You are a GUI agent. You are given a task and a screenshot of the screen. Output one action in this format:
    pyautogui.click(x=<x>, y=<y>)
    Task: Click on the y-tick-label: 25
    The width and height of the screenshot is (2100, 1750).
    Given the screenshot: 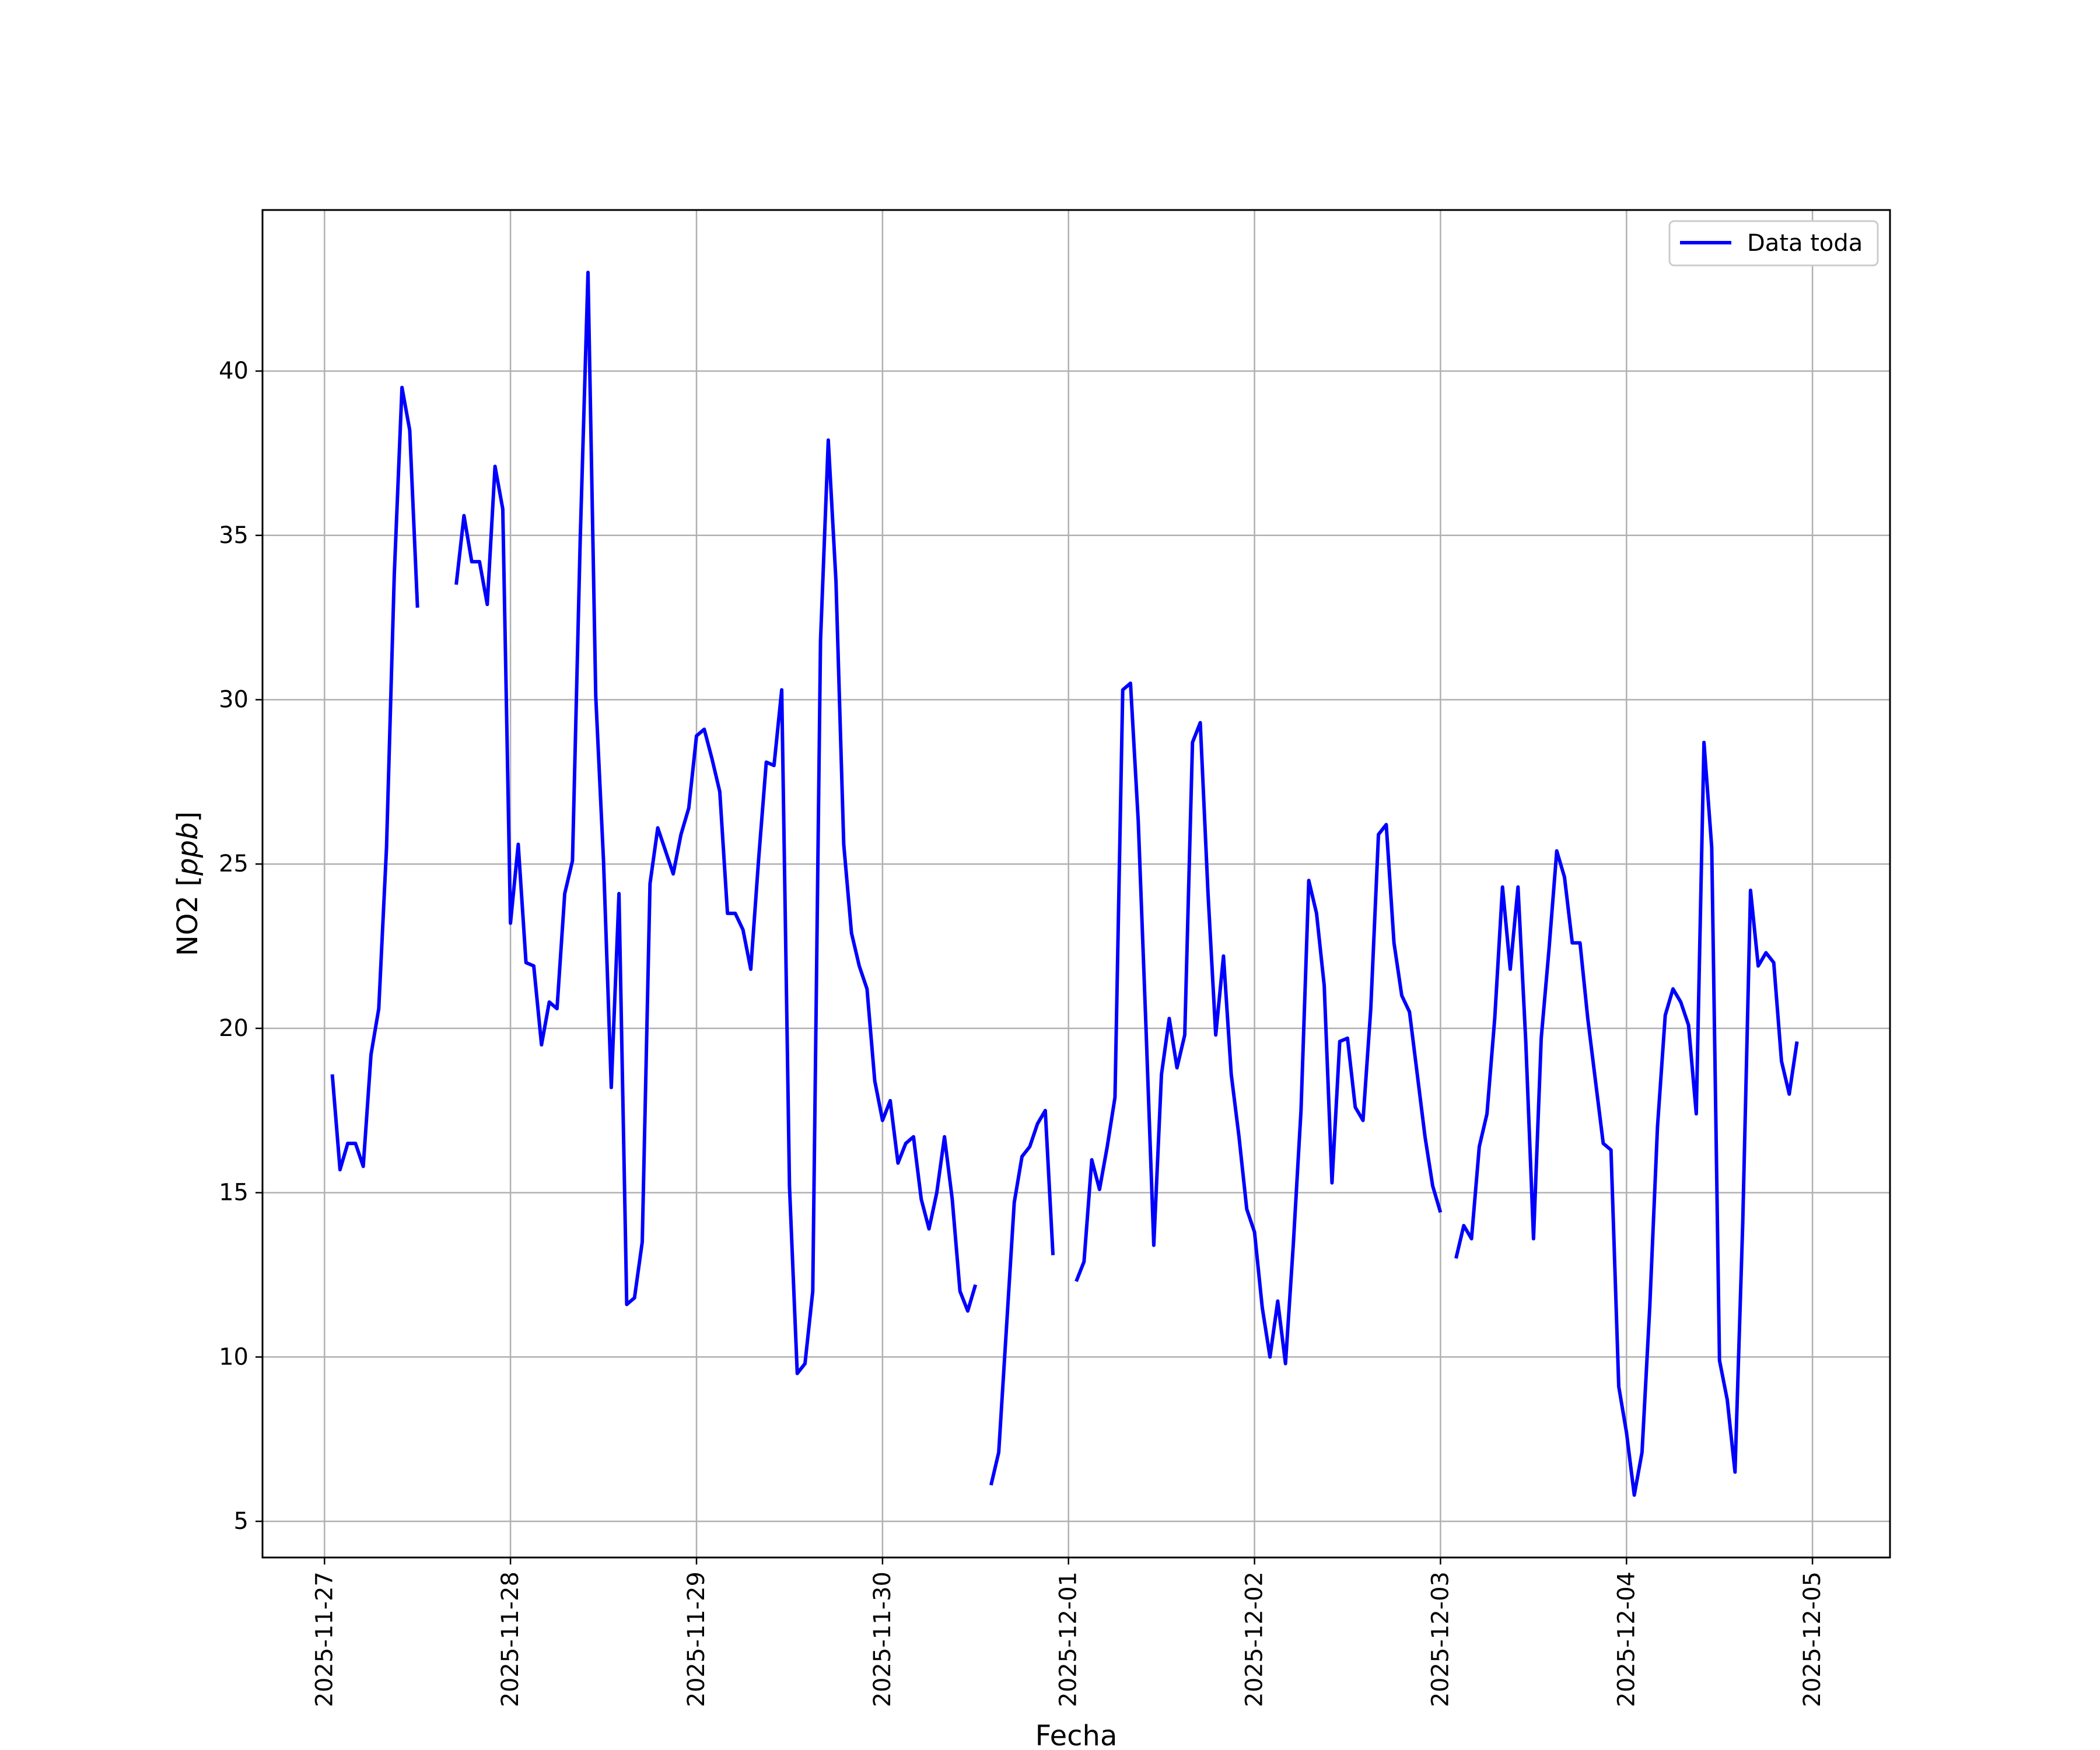 What is the action you would take?
    pyautogui.click(x=234, y=863)
    